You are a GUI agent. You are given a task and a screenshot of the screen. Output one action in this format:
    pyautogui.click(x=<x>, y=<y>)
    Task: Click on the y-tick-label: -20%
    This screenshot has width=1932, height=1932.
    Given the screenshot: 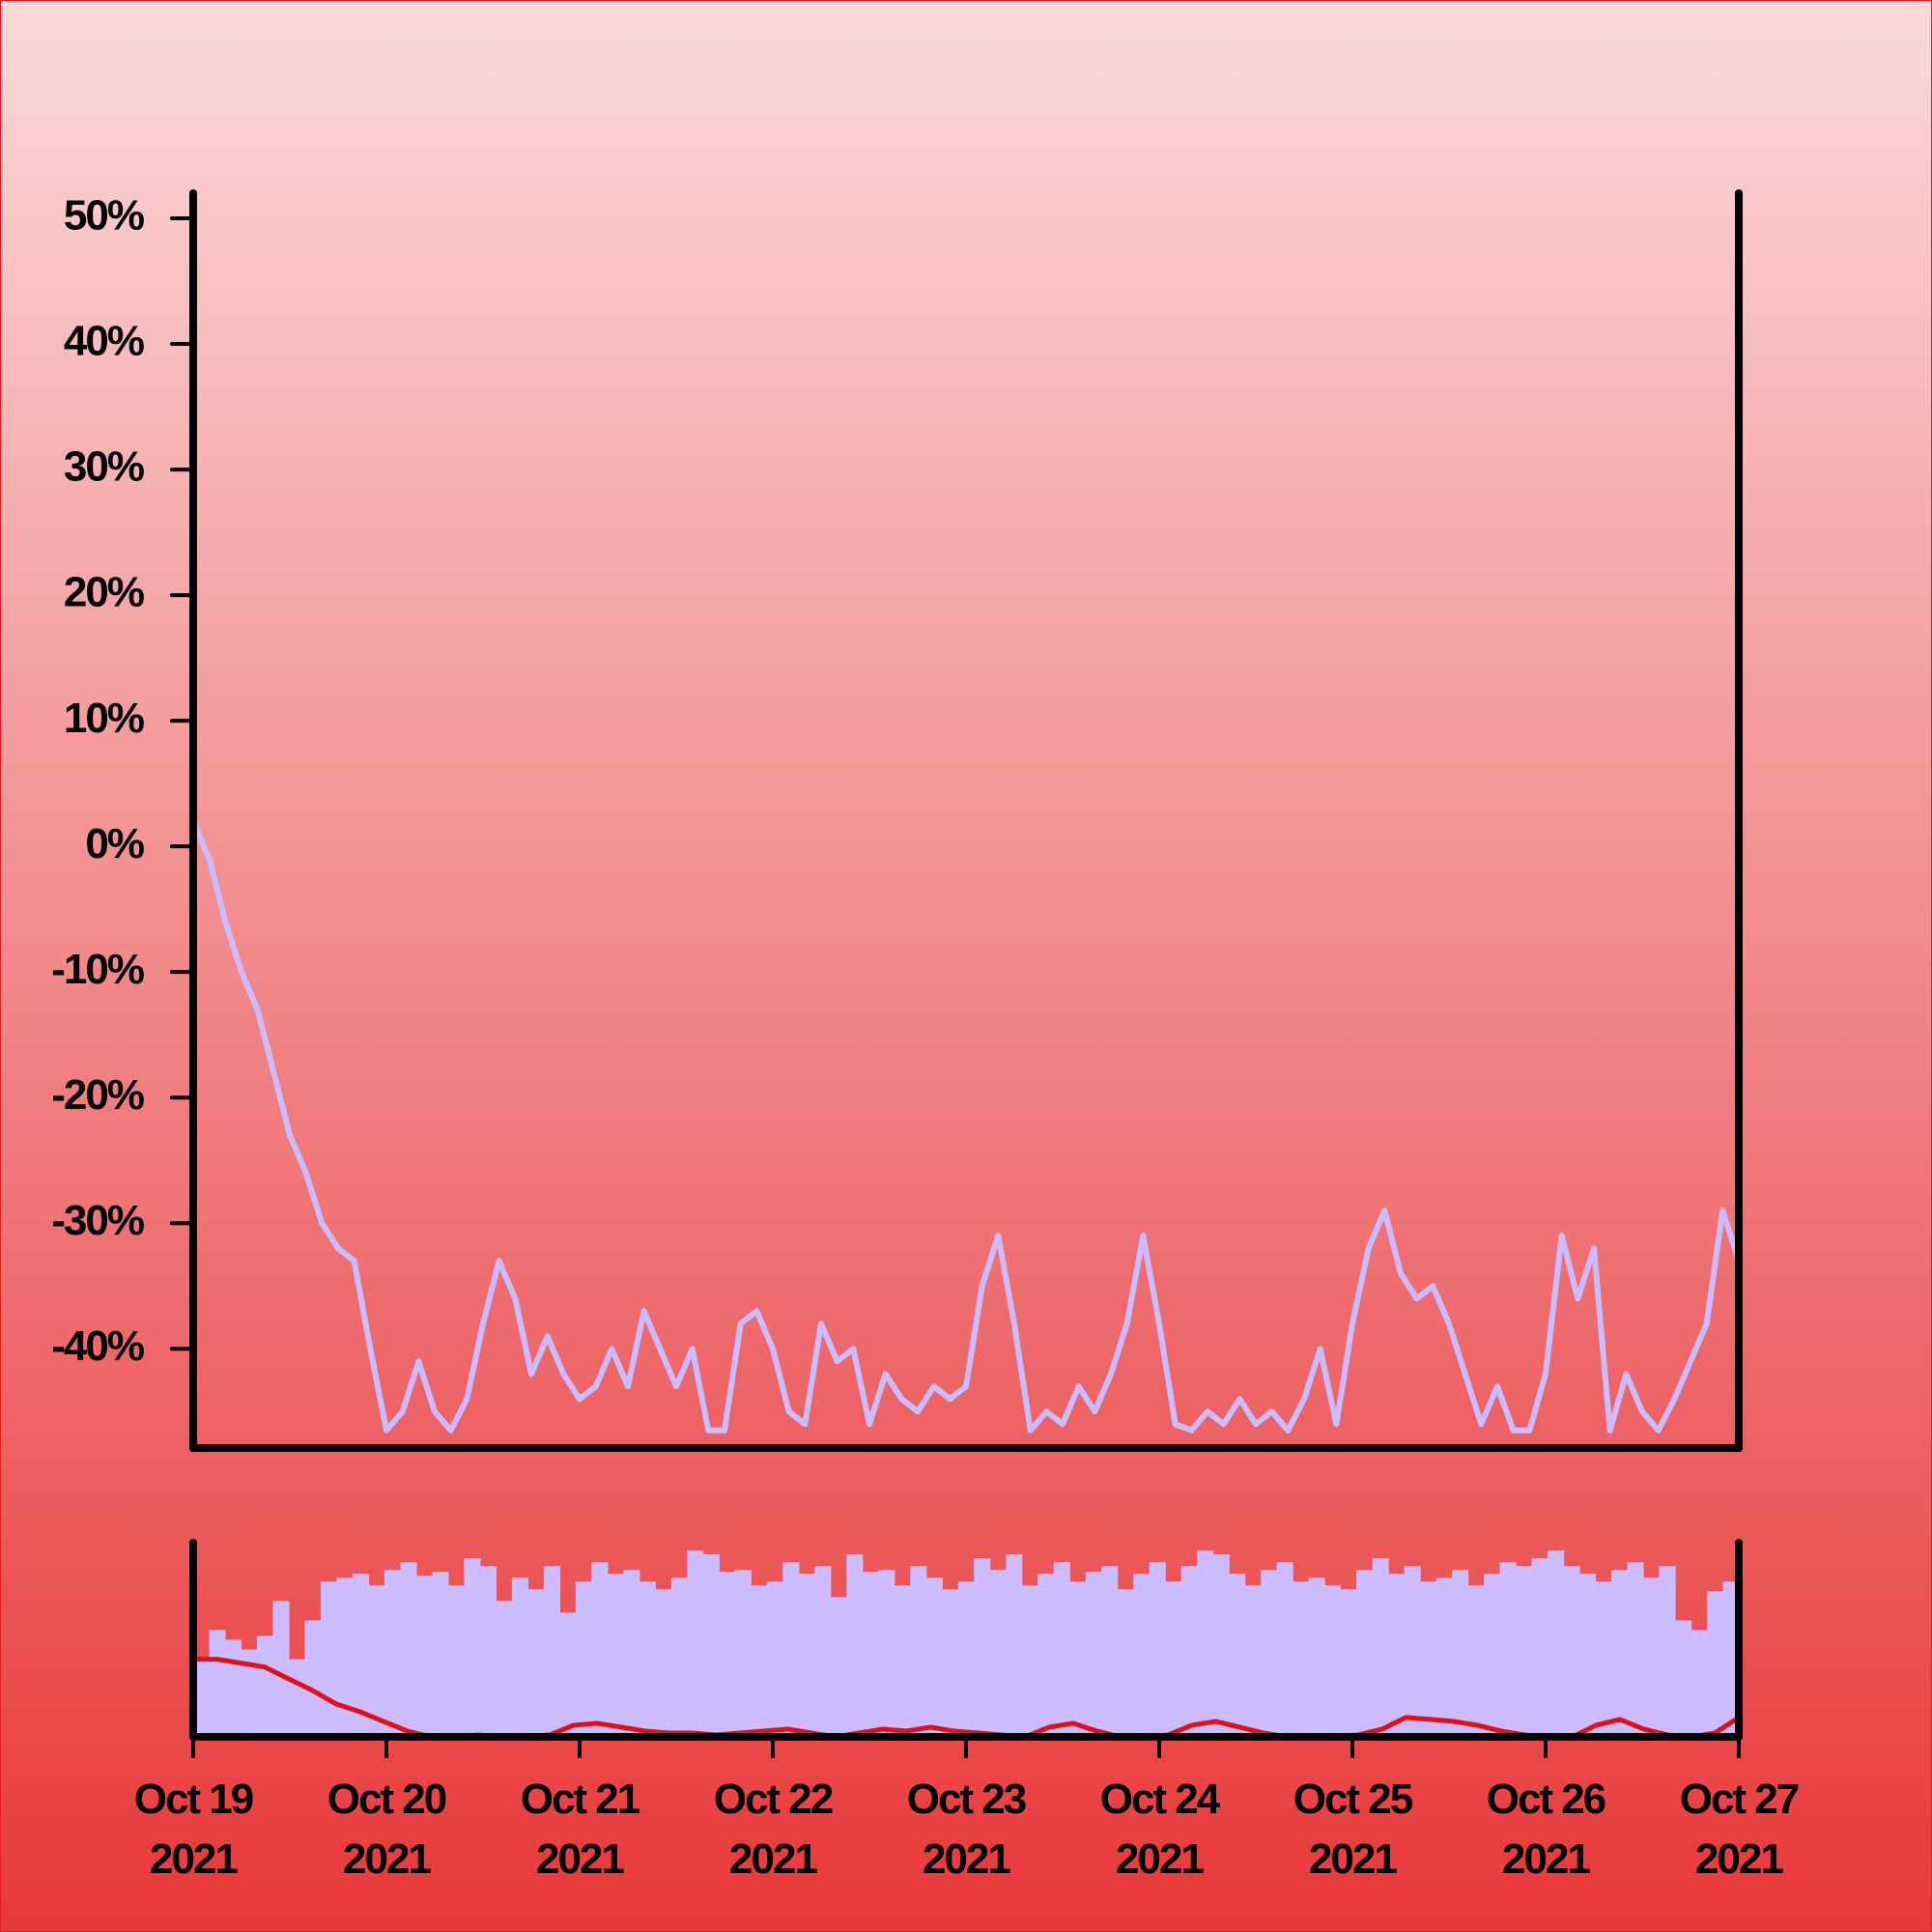 What is the action you would take?
    pyautogui.click(x=97, y=1095)
    